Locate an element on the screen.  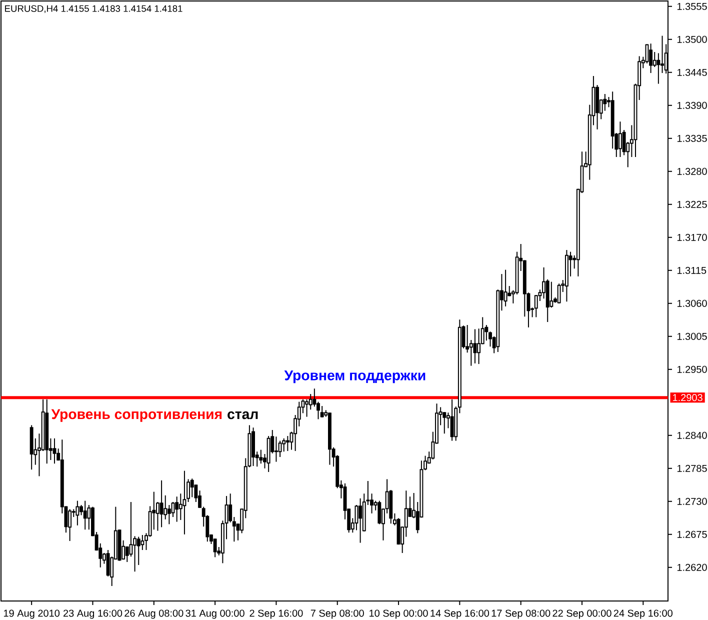
x-tick-label: 7 Sep 08:00 is located at coordinates (337, 614).